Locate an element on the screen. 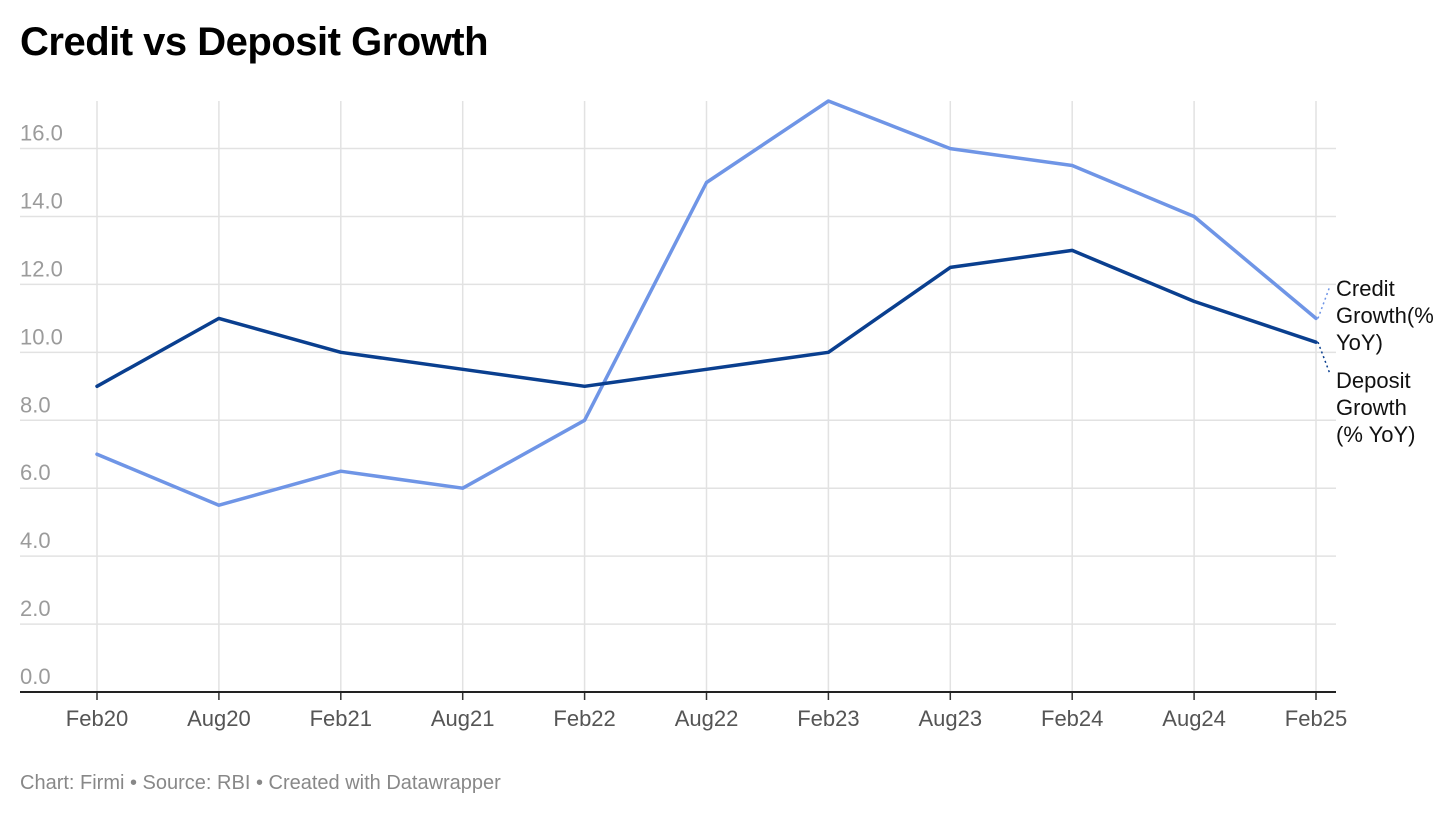 This screenshot has height=817, width=1456. y-tick-label: 0.0 is located at coordinates (35, 676).